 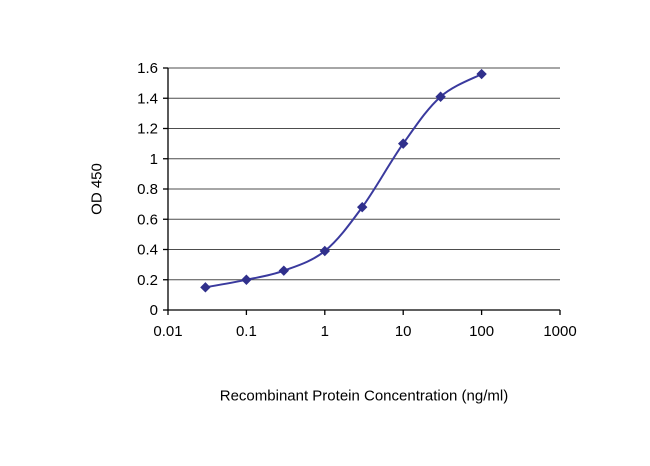 What do you see at coordinates (147, 219) in the screenshot?
I see `y-tick-label: 0.6` at bounding box center [147, 219].